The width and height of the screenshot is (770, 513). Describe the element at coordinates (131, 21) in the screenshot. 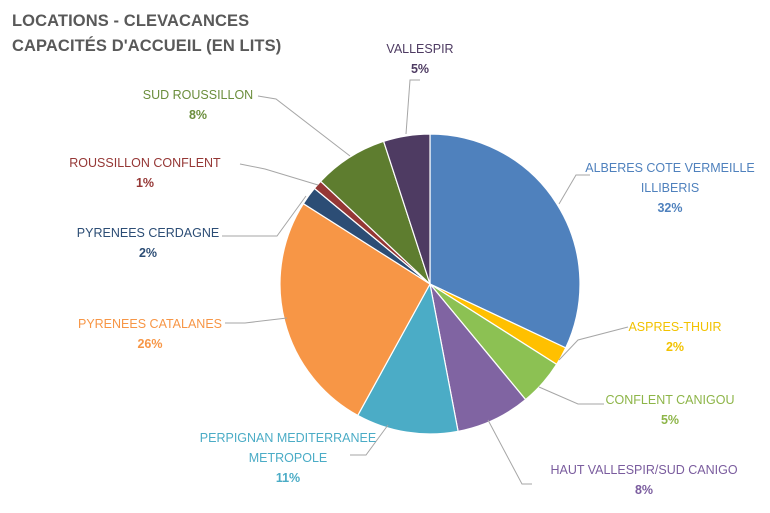

I see `chart-title-line-1: LOCATIONS - CLEVACANCES` at that location.